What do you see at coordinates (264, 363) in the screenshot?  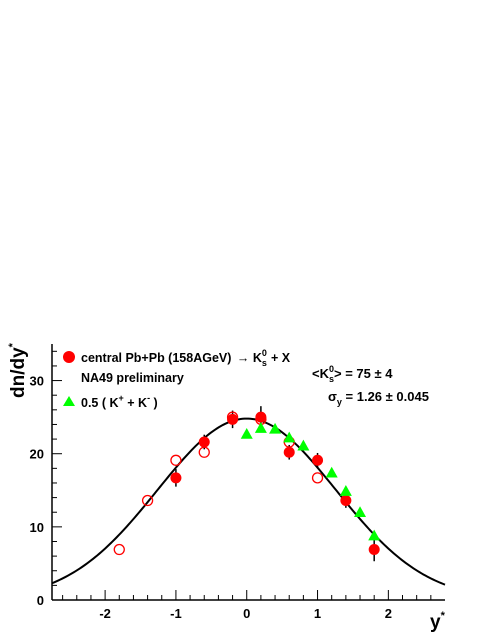 I see `legend-entry-kshort-sub: s` at bounding box center [264, 363].